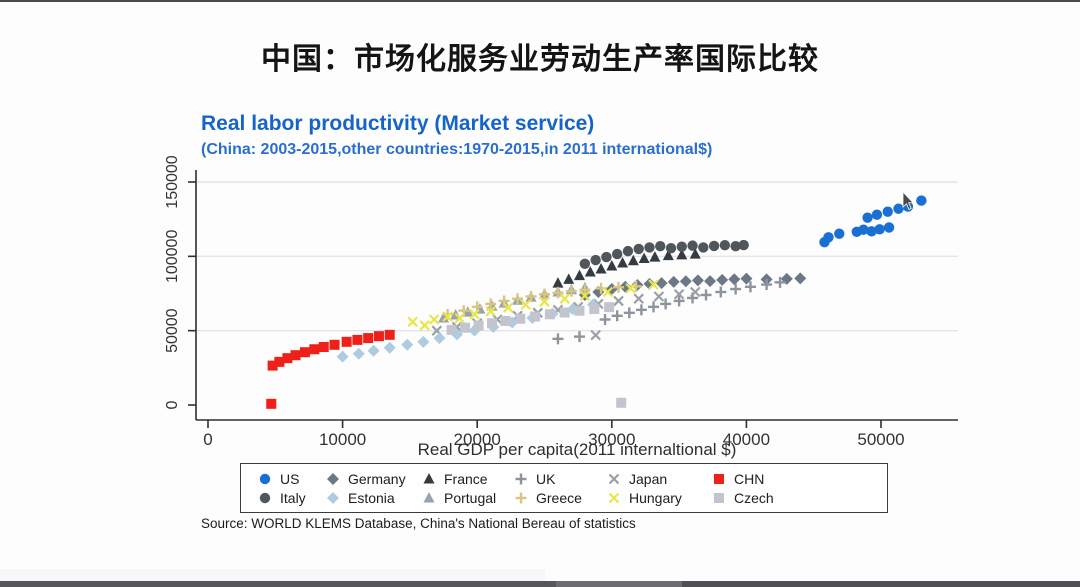 Image resolution: width=1080 pixels, height=587 pixels. I want to click on circle-marker-icon, so click(265, 479).